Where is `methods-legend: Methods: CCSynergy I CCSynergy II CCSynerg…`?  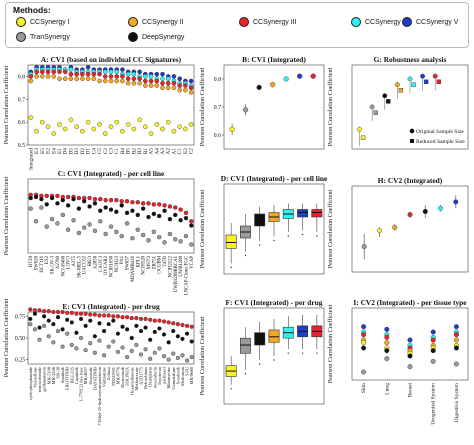
methods-legend: Methods: CCSynergy I CCSynergy II CCSynerg… is located at coordinates (237, 25).